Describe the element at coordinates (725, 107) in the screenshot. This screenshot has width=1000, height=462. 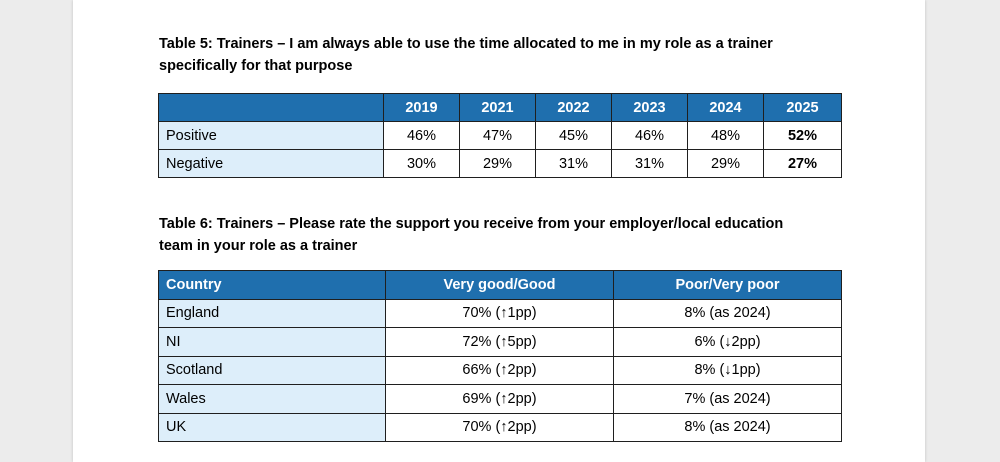
I see `table5-header-cell: 2024` at that location.